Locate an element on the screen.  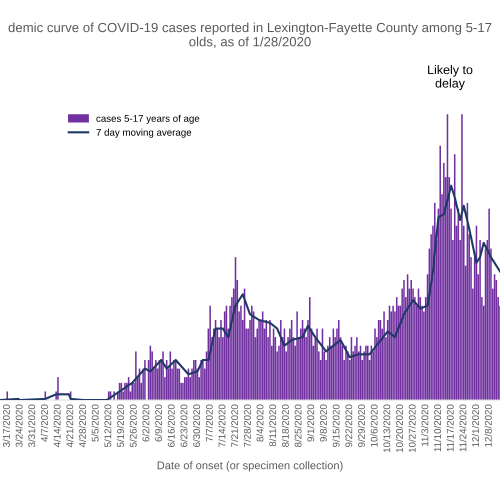
x-tick-label: 9/15/2020 is located at coordinates (336, 425).